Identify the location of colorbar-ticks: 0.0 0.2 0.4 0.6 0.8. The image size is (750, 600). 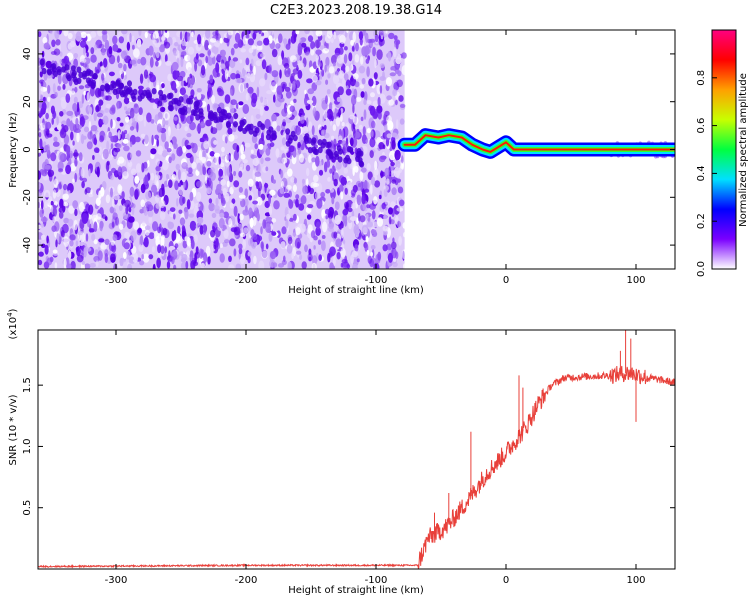
(706, 173).